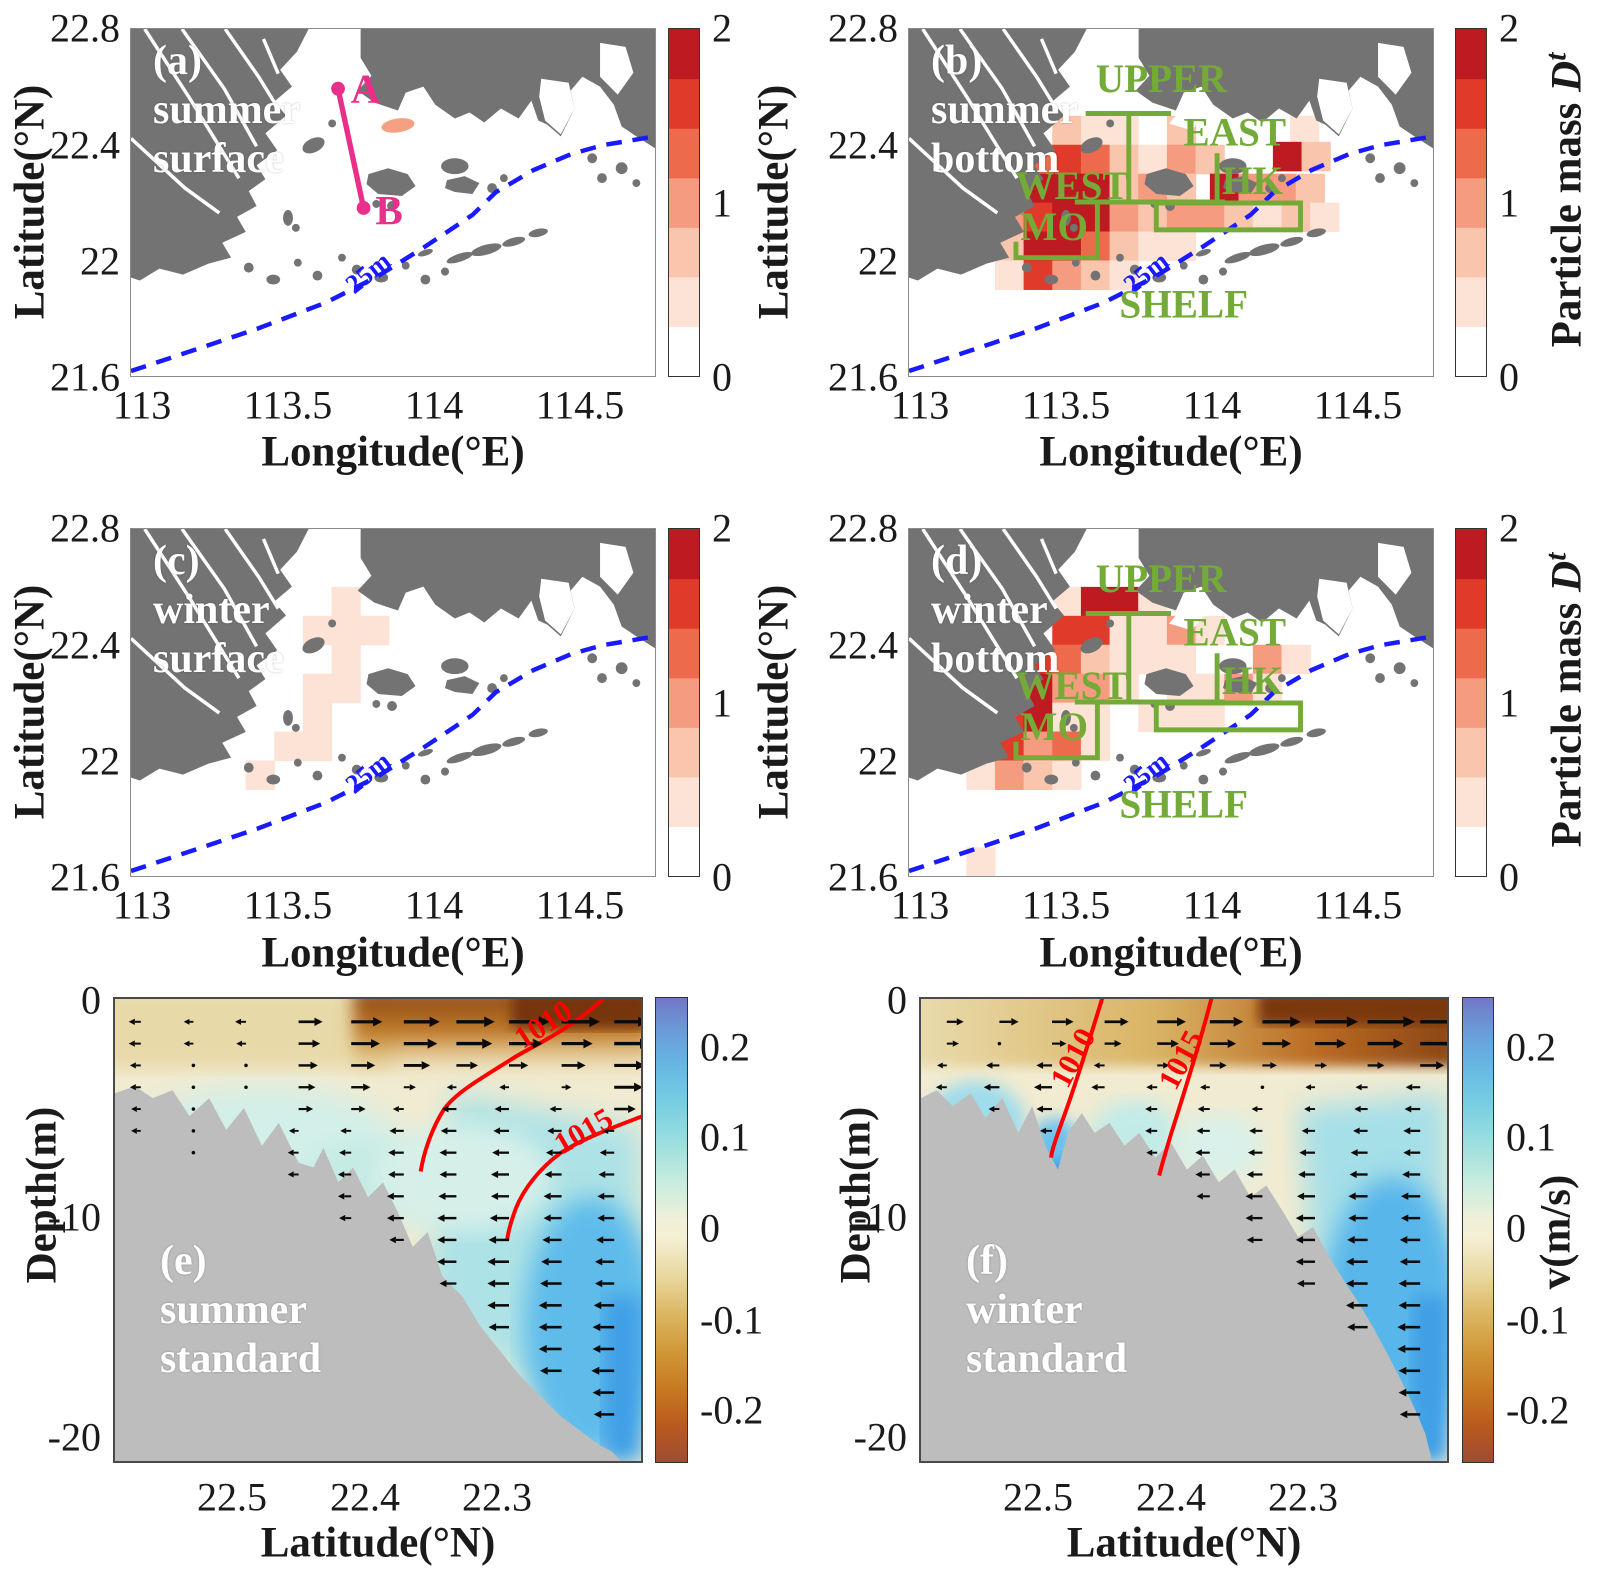 The width and height of the screenshot is (1616, 1574). I want to click on panel-title-line2: surface, so click(218, 659).